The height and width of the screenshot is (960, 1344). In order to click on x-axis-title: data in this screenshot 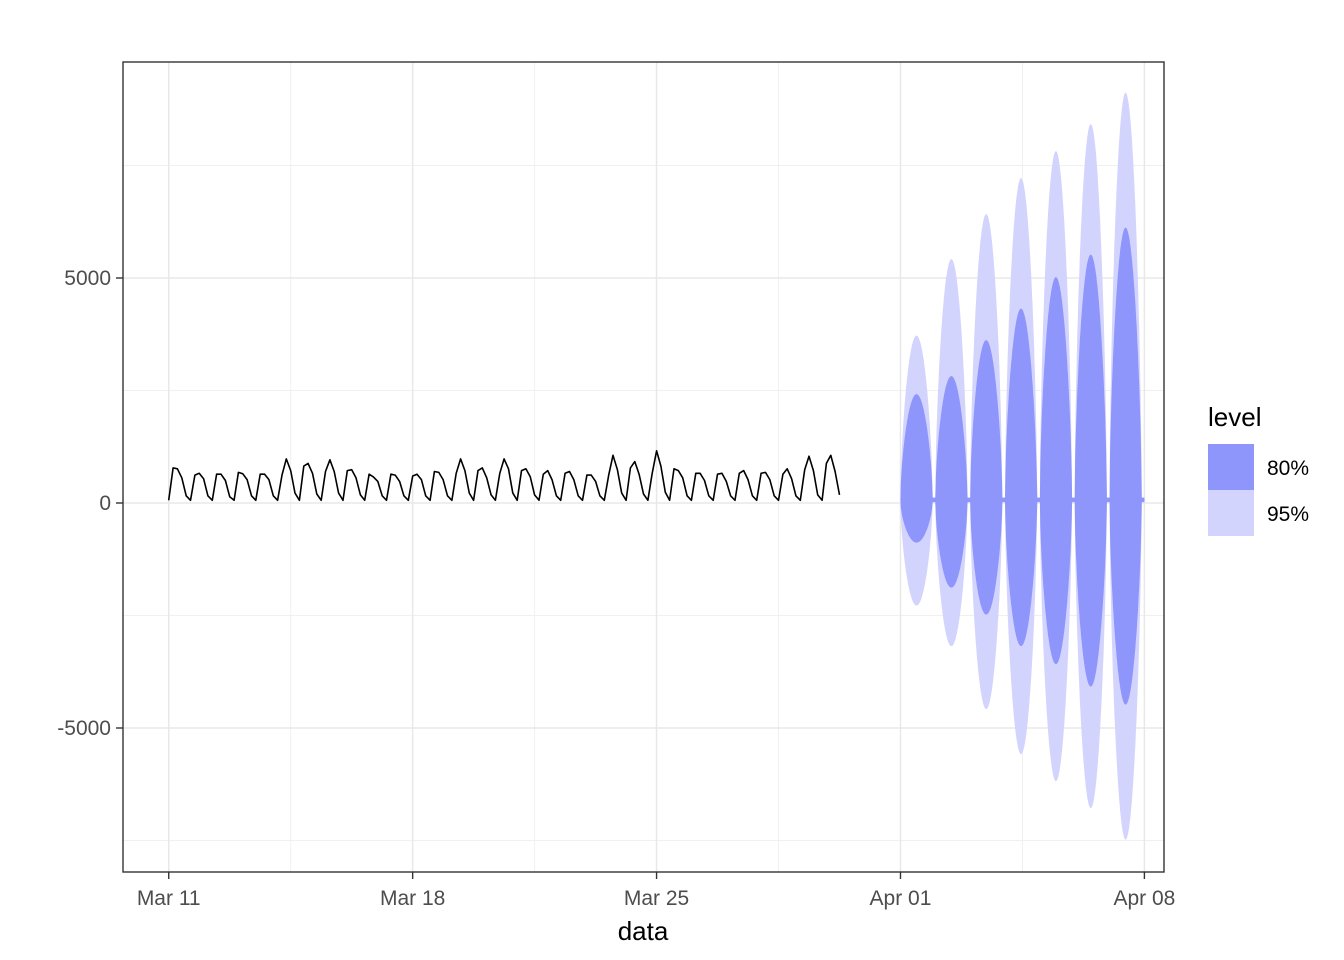, I will do `click(643, 931)`.